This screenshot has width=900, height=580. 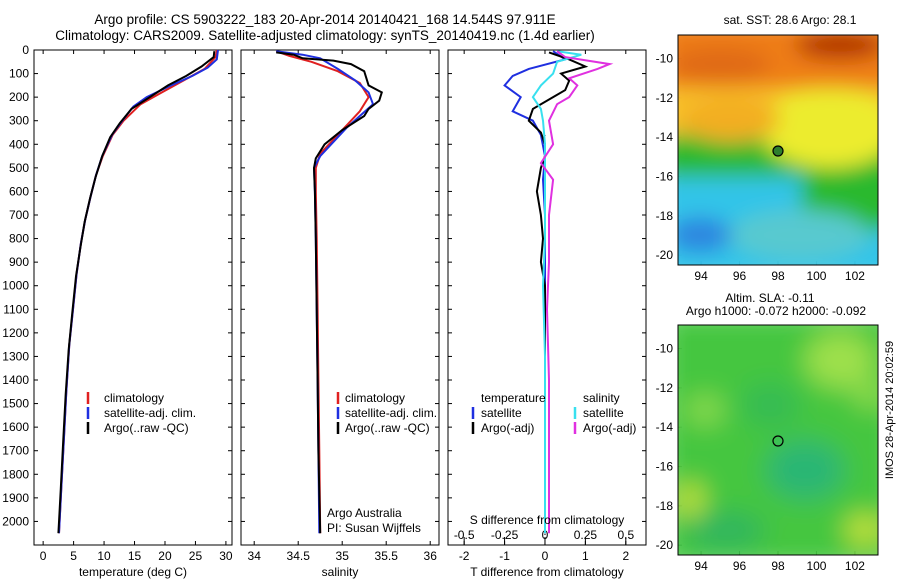 What do you see at coordinates (133, 572) in the screenshot?
I see `temperature-axis-label: temperature (deg C)` at bounding box center [133, 572].